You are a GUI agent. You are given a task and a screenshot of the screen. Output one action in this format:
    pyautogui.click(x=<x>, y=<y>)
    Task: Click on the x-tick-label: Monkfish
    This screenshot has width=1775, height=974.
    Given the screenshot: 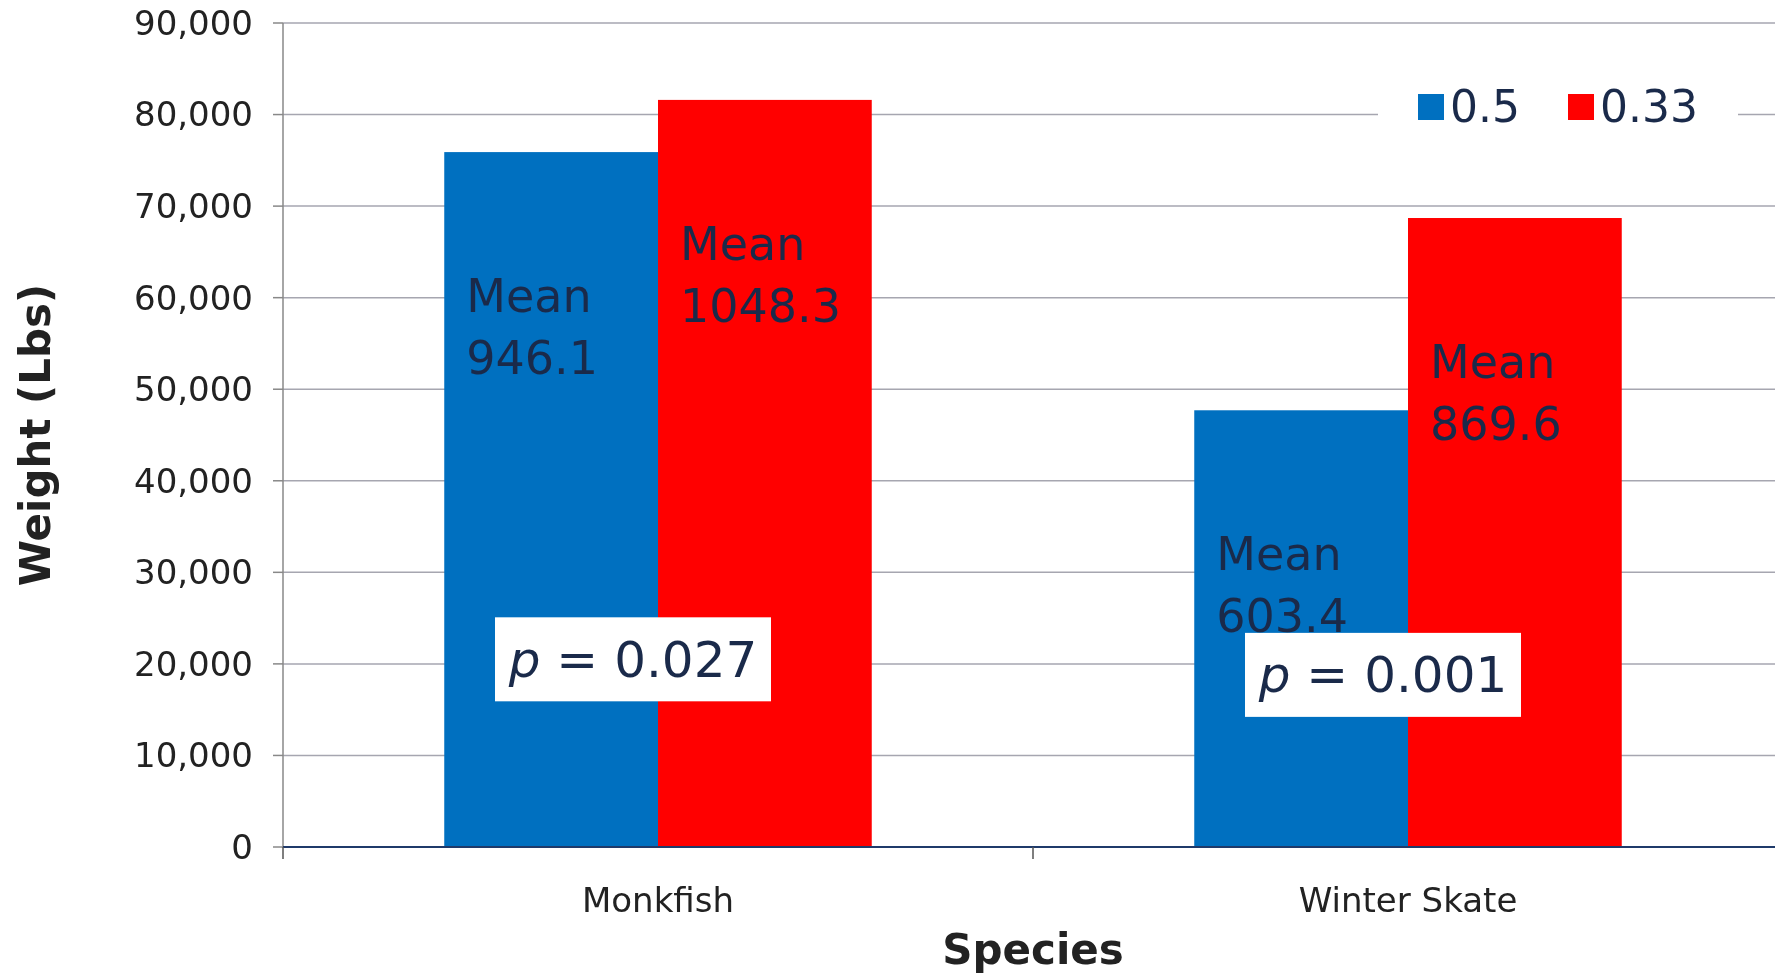 What is the action you would take?
    pyautogui.click(x=658, y=900)
    